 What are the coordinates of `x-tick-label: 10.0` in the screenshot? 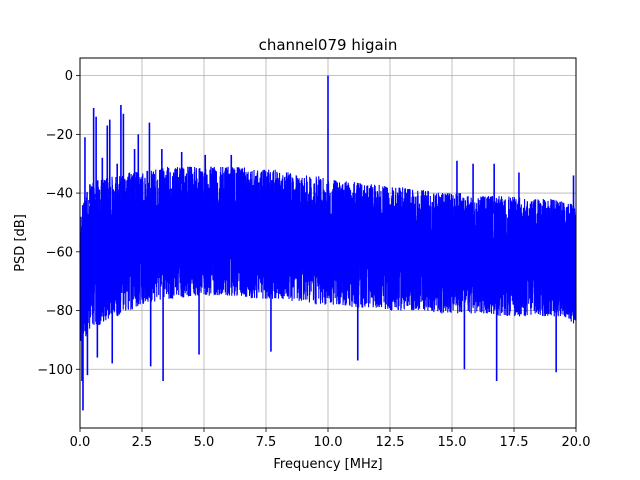 It's located at (328, 442).